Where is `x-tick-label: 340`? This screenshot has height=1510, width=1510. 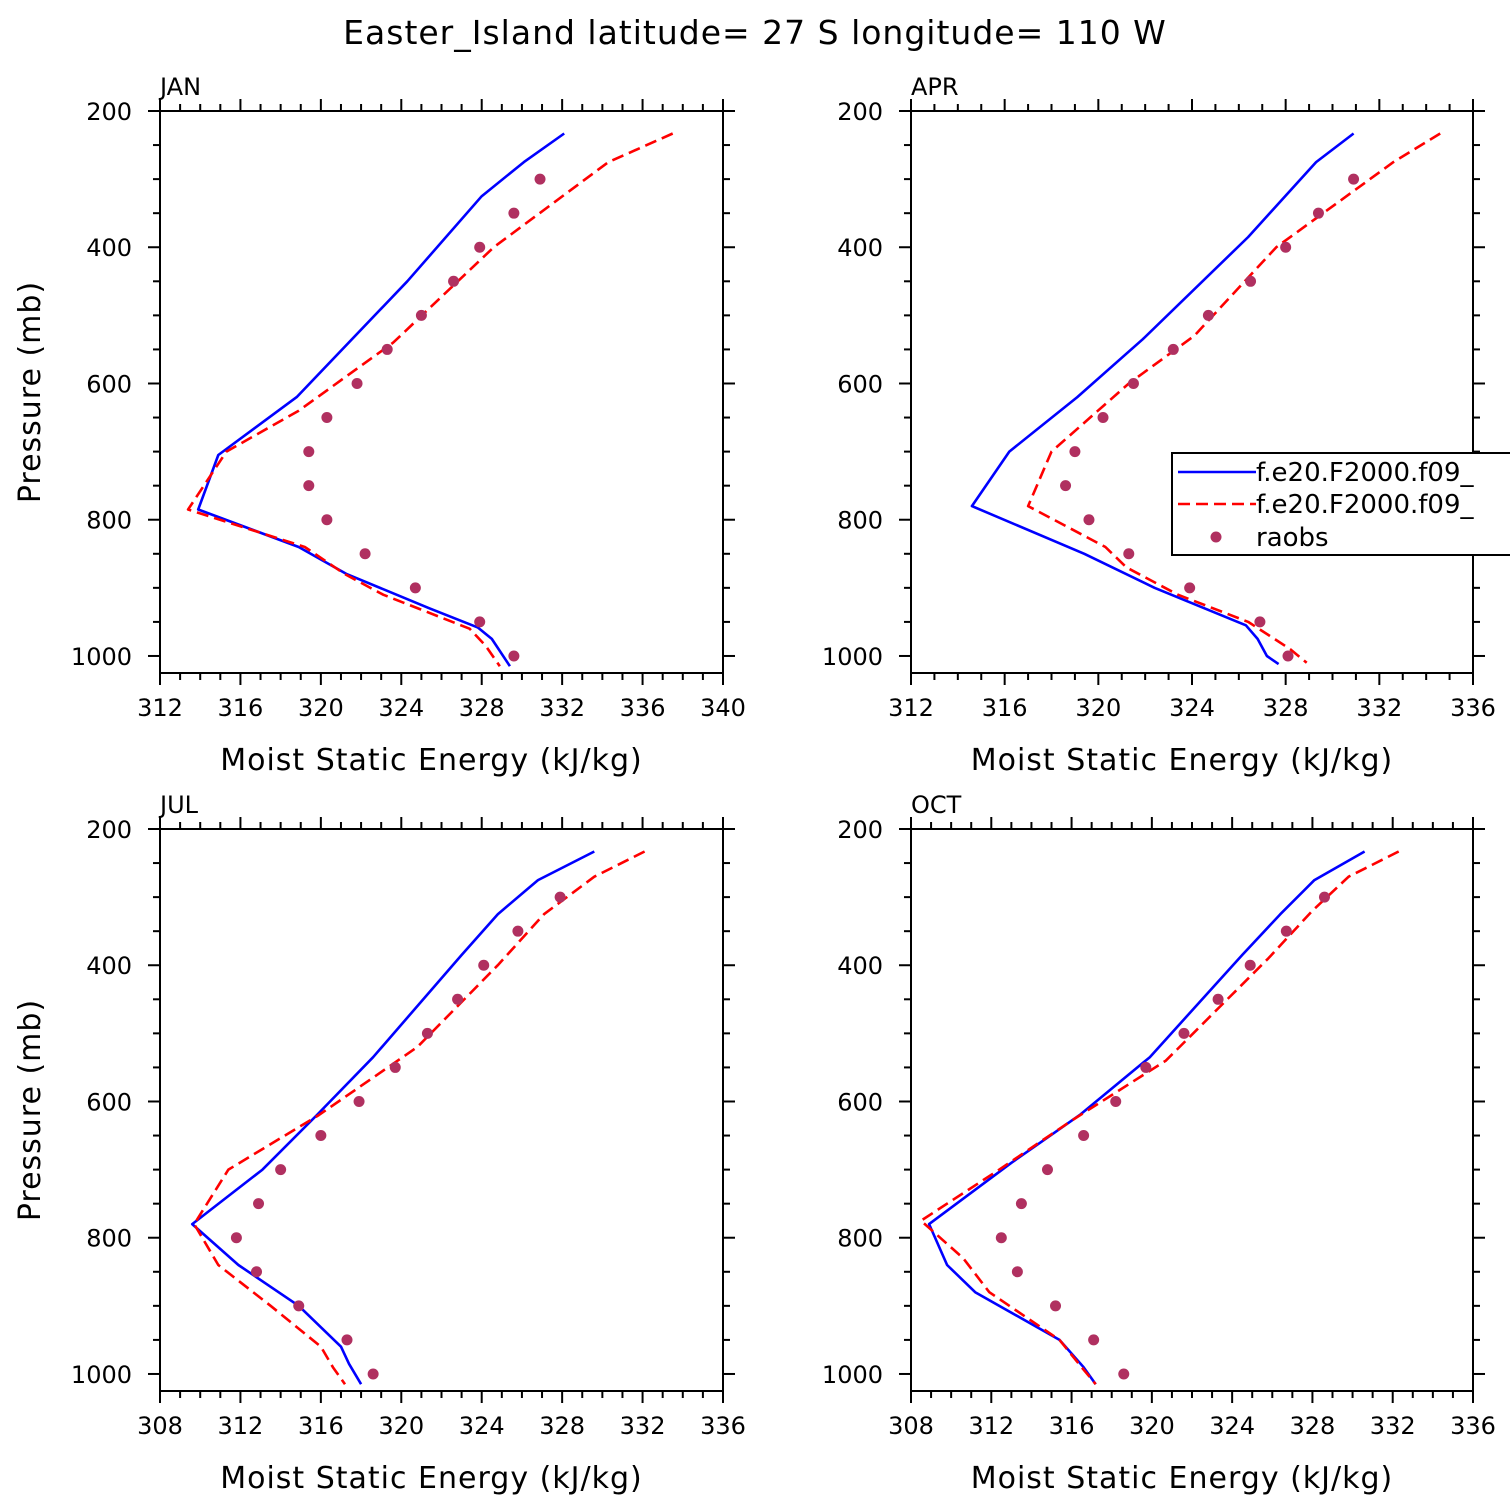
x-tick-label: 340 is located at coordinates (723, 708).